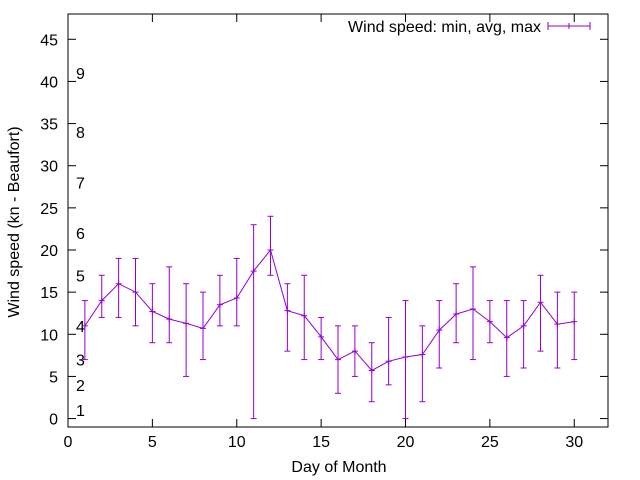  What do you see at coordinates (80, 411) in the screenshot?
I see `beaufort-label: 1` at bounding box center [80, 411].